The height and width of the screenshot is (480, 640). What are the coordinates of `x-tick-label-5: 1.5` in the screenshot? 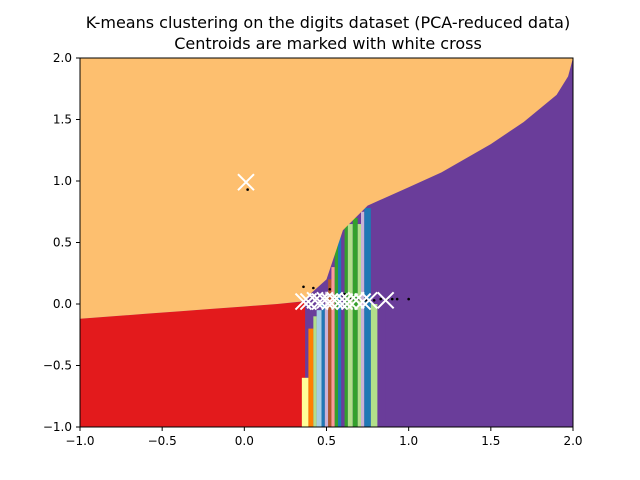 It's located at (490, 441).